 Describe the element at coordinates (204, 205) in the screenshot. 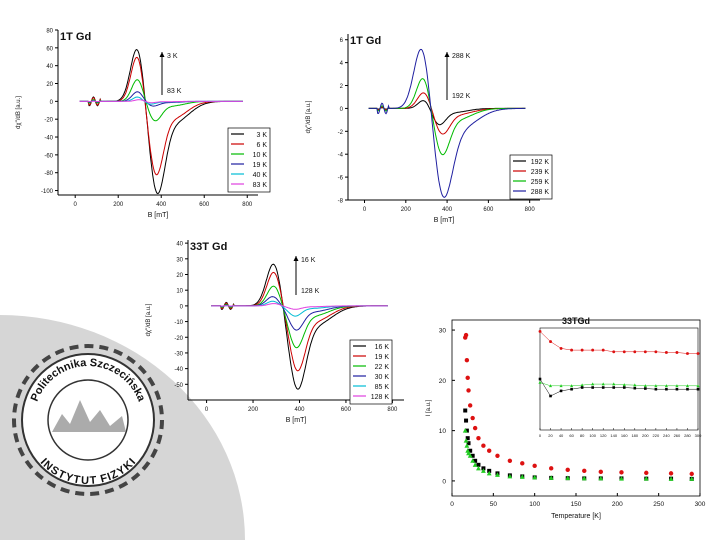

I see `x-tick-label: 600` at that location.